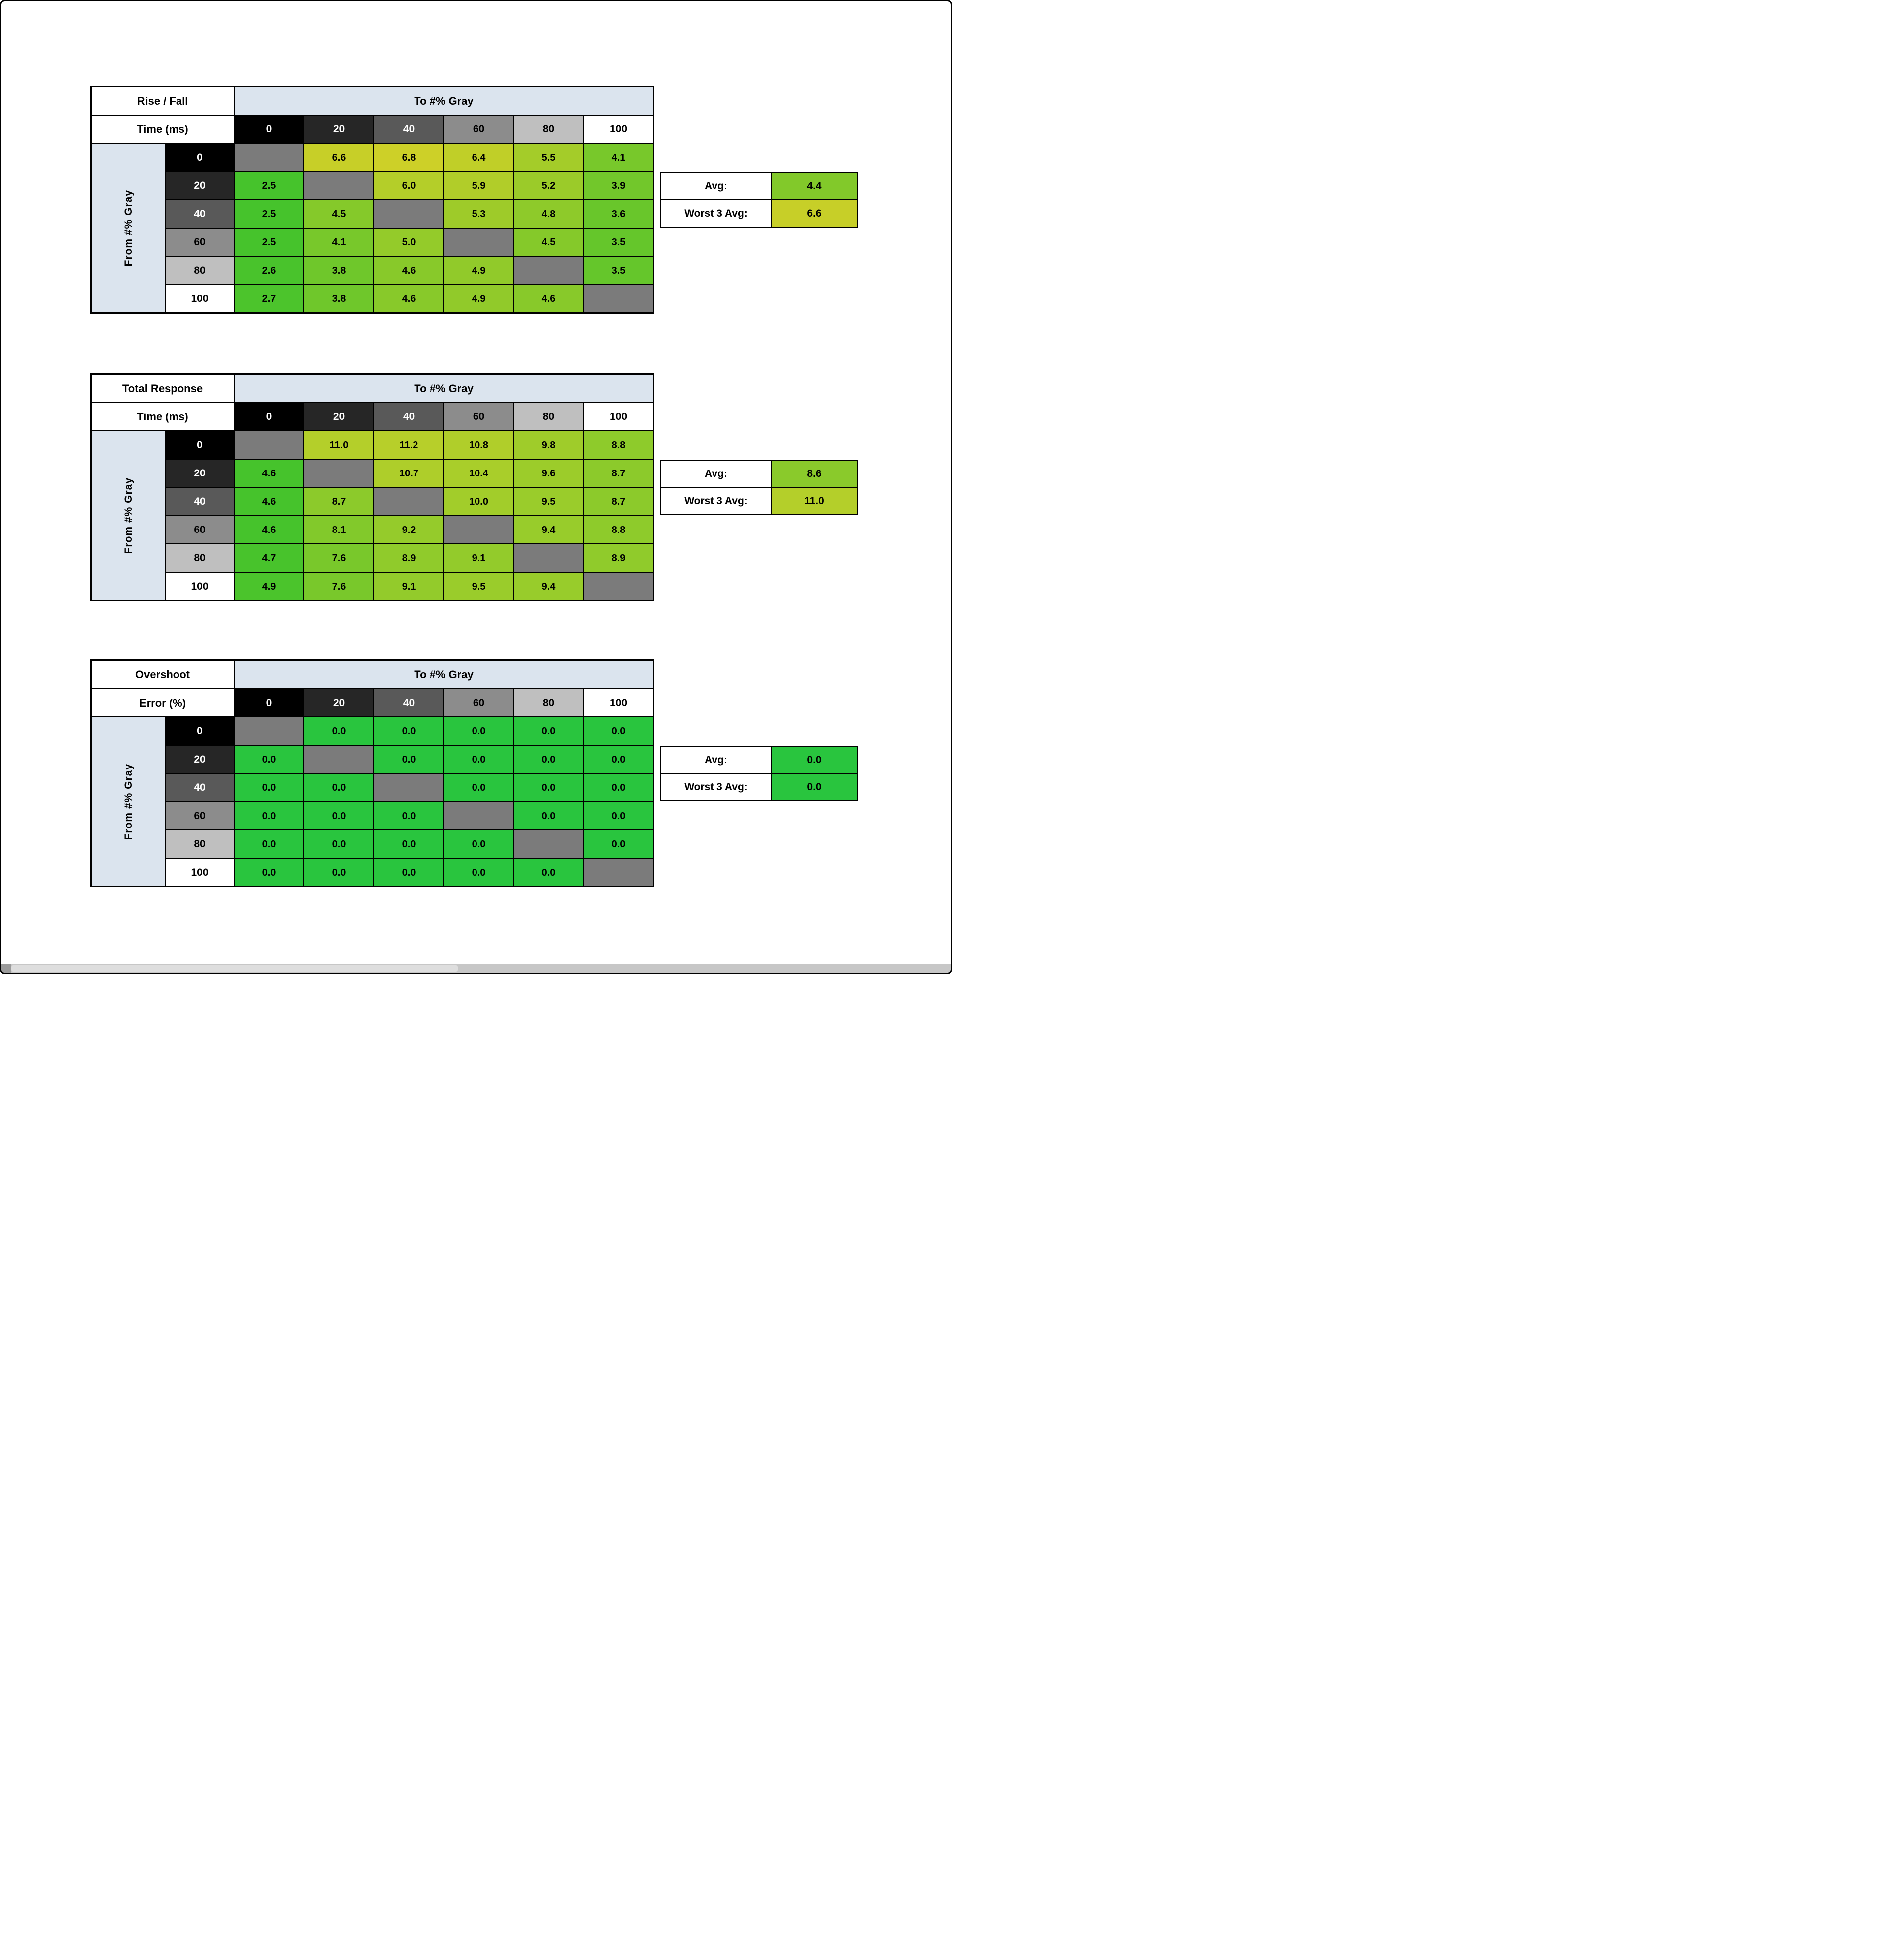 The width and height of the screenshot is (1904, 1949). I want to click on cell-from20-to60: 5.9, so click(478, 185).